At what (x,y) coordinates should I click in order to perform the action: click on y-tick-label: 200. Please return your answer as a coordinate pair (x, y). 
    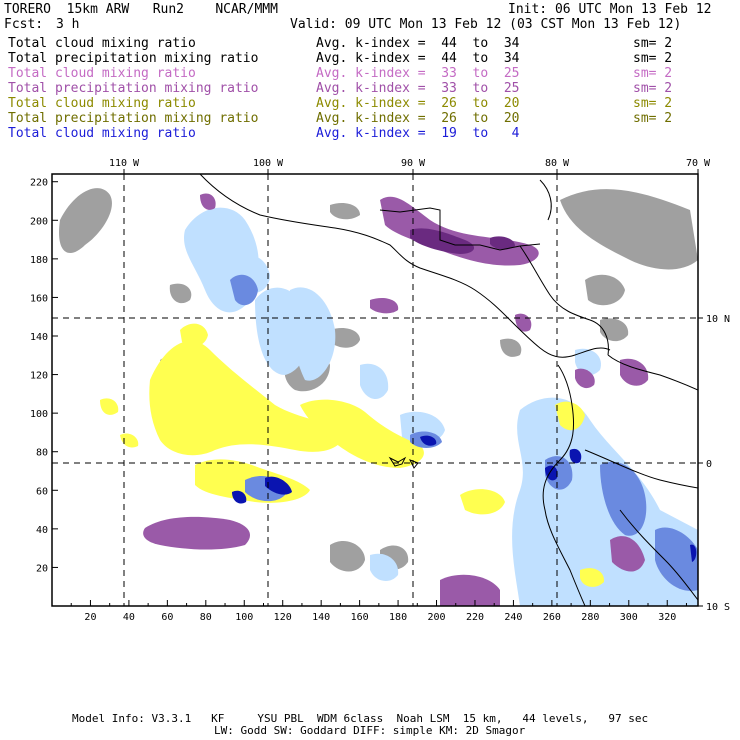
    Looking at the image, I should click on (39, 221).